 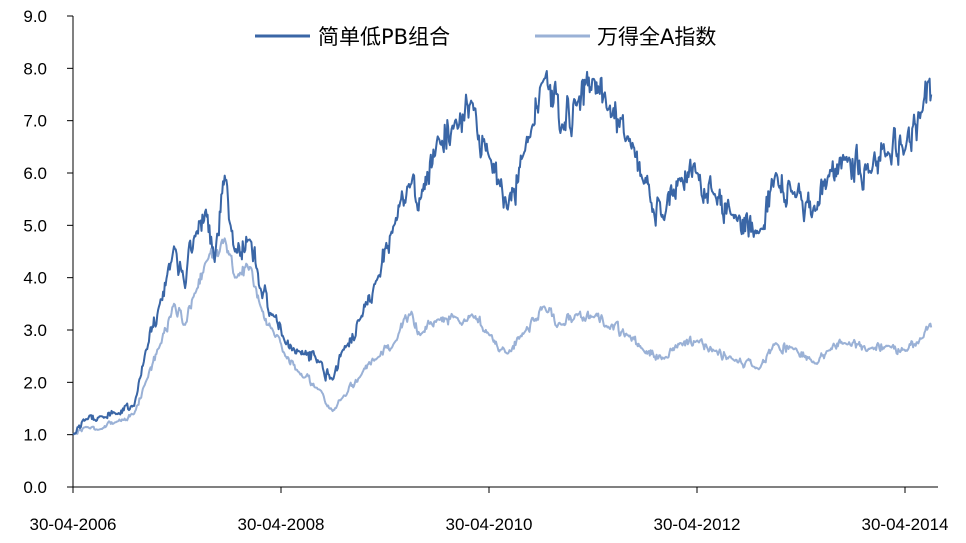 I want to click on x-tick-label: 30-04-2012, so click(x=697, y=524).